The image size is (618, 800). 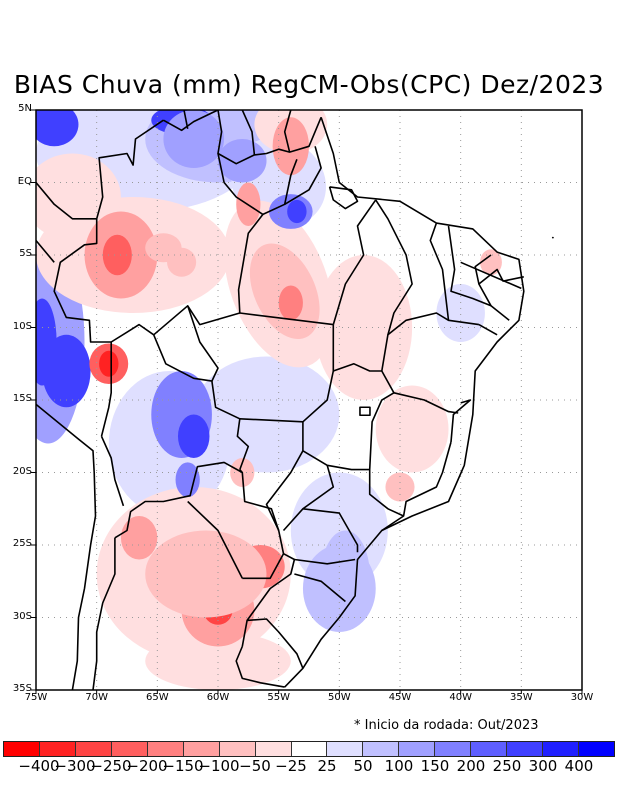 I want to click on federal-district-border, so click(x=365, y=411).